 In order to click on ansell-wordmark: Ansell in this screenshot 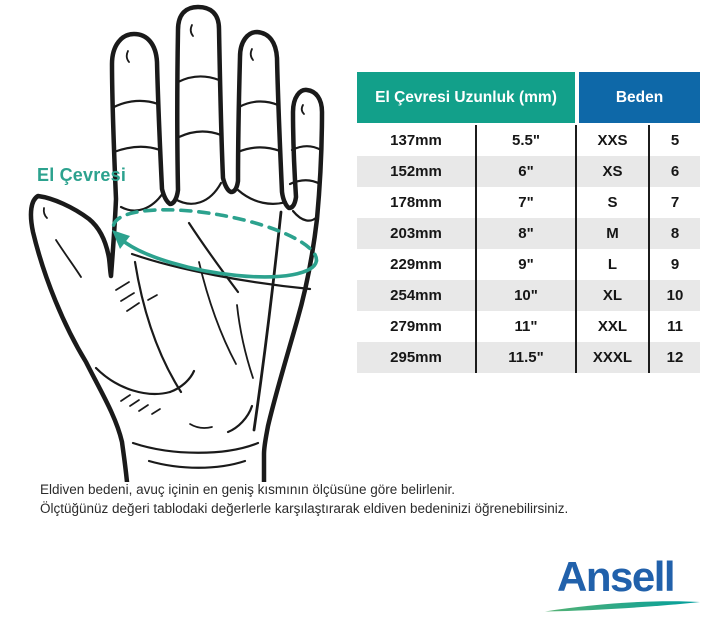, I will do `click(616, 576)`.